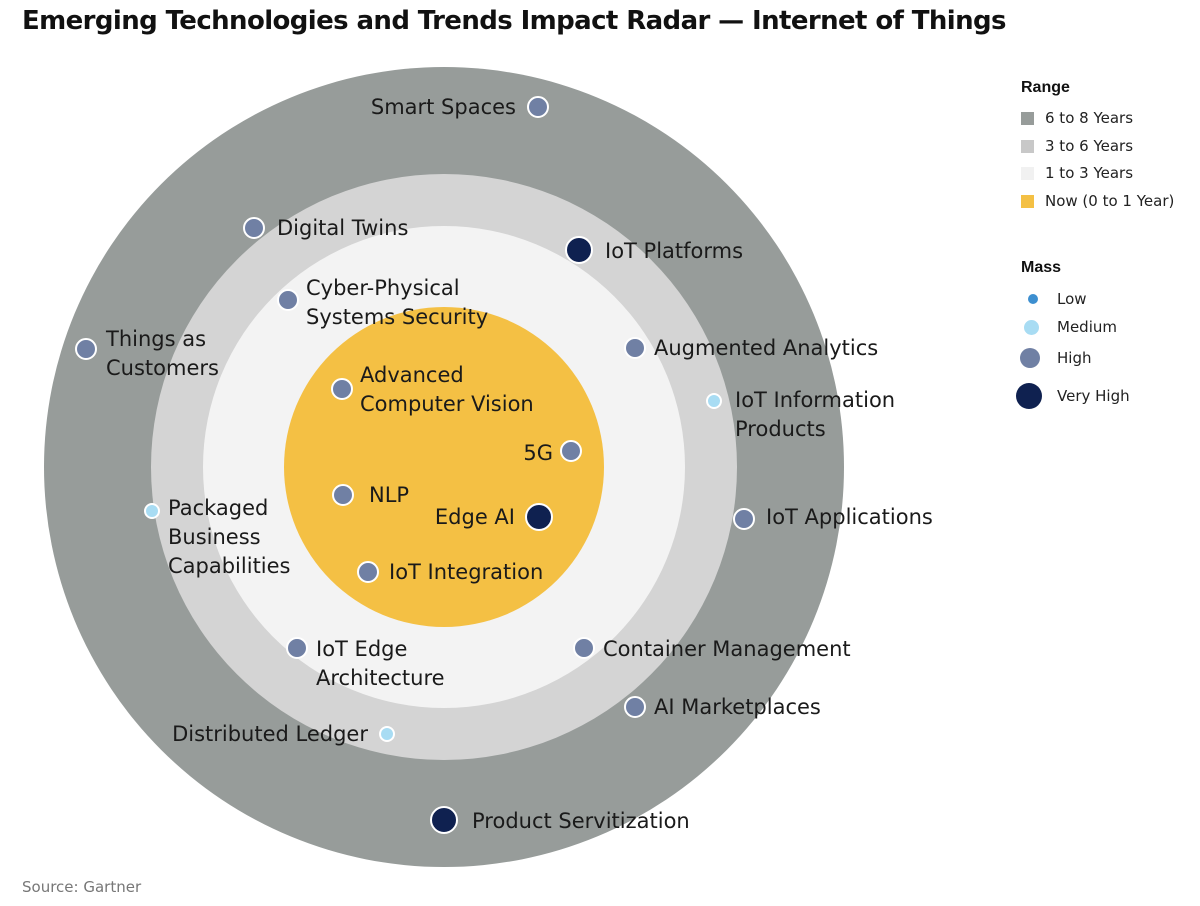 This screenshot has width=1200, height=906. I want to click on radar-item-cyber-physical-systems-security: Cyber-Physical Systems Security, so click(382, 302).